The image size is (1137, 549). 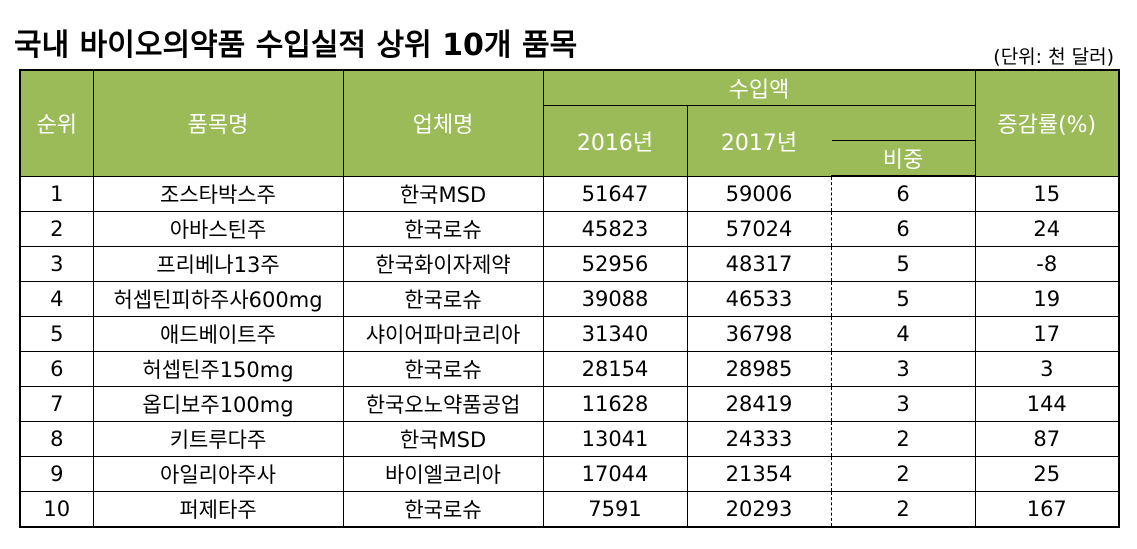 I want to click on cell-item: 옵디보주100mg, so click(x=218, y=404).